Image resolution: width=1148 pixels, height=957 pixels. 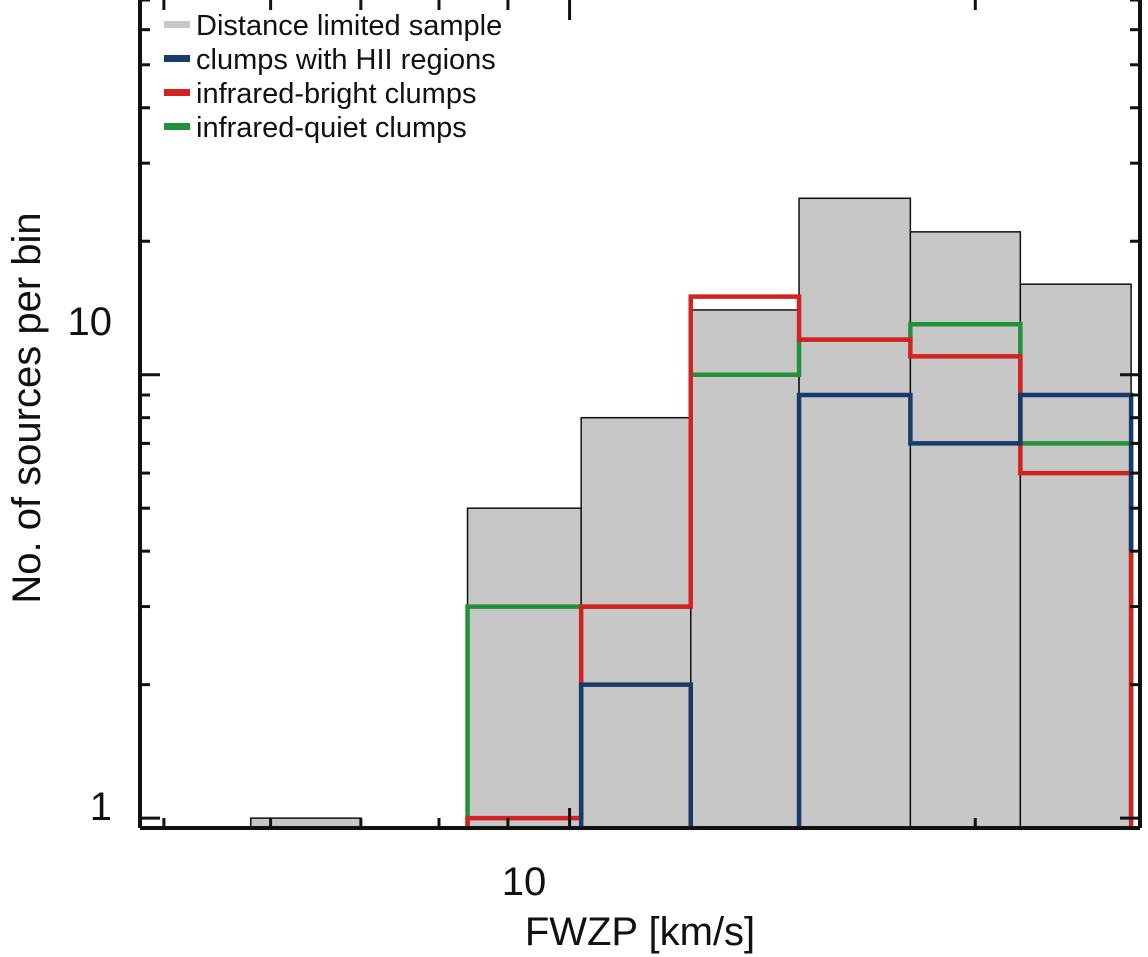 What do you see at coordinates (177, 92) in the screenshot?
I see `legend-swatch-ir-bright` at bounding box center [177, 92].